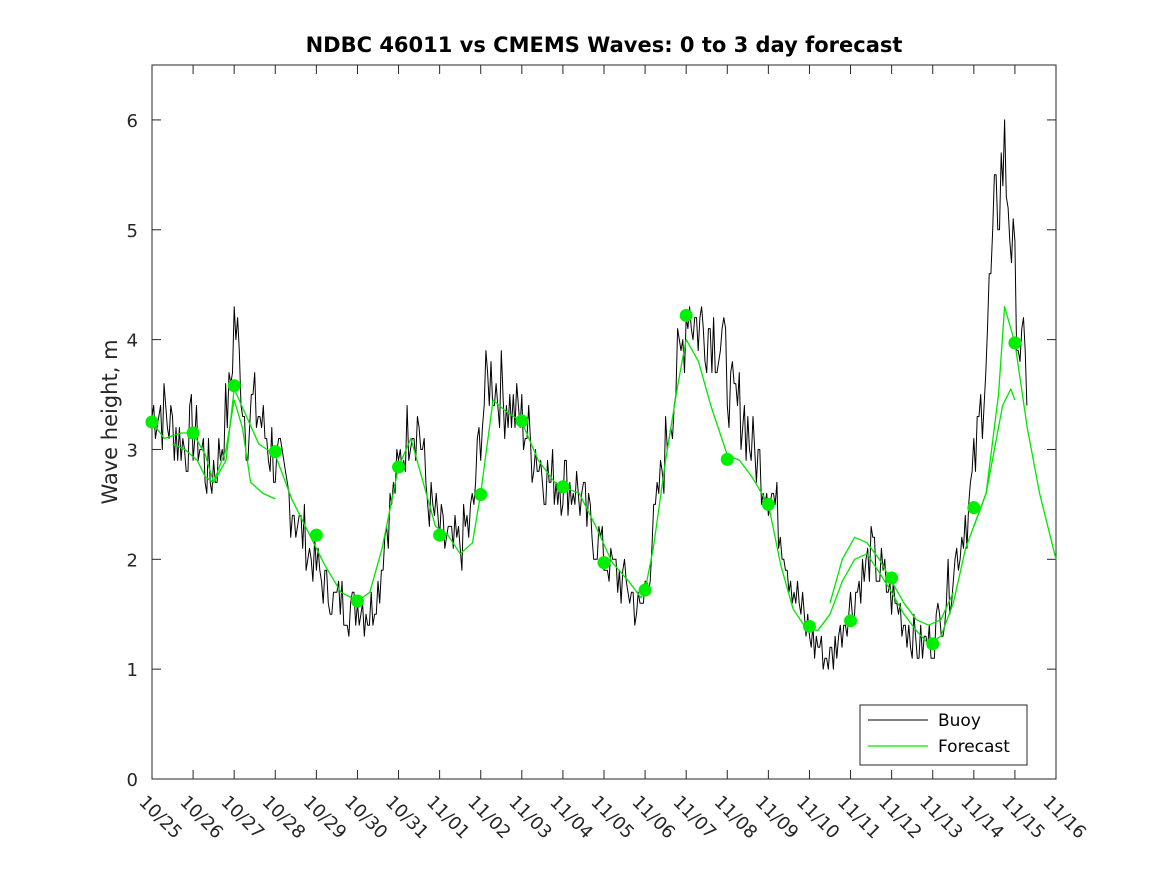 Image resolution: width=1167 pixels, height=875 pixels. I want to click on legend-box, so click(943, 735).